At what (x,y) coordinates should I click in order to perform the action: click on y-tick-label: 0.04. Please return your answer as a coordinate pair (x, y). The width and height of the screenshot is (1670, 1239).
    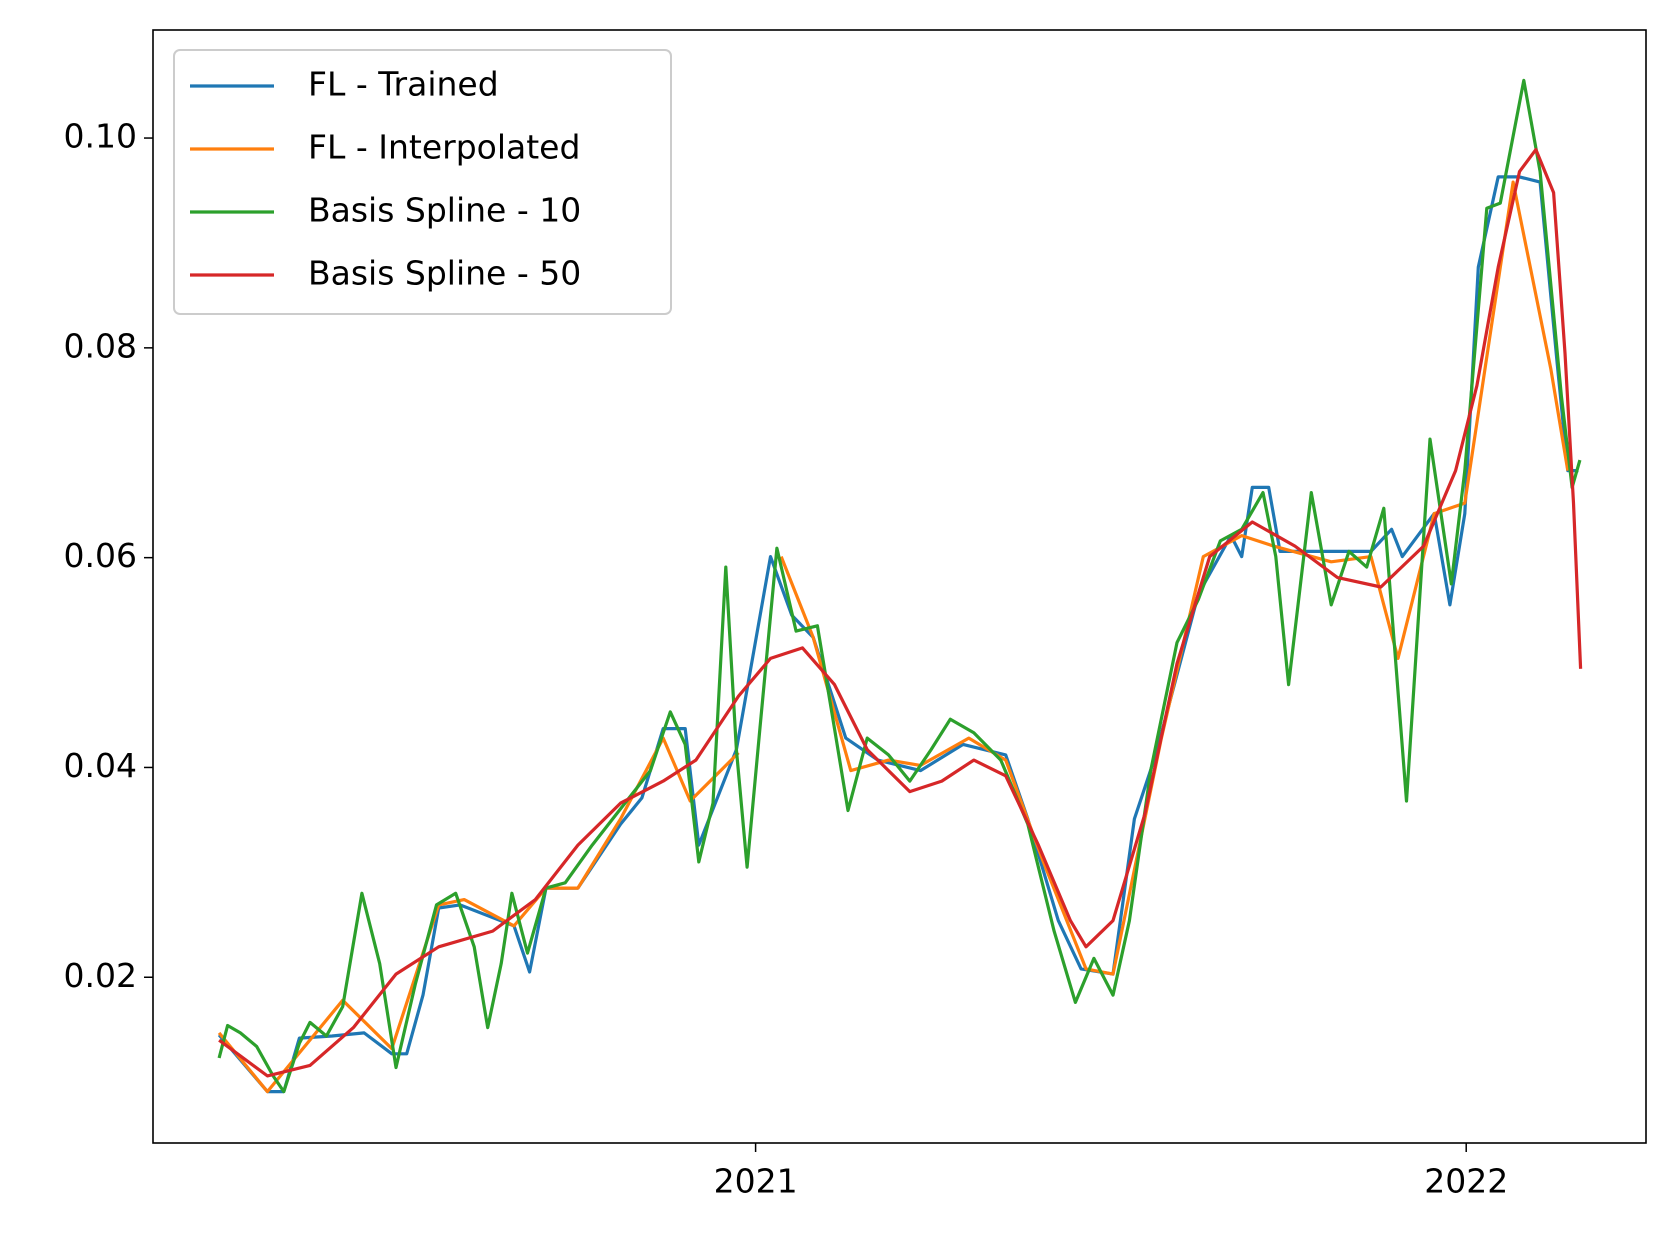
    Looking at the image, I should click on (100, 765).